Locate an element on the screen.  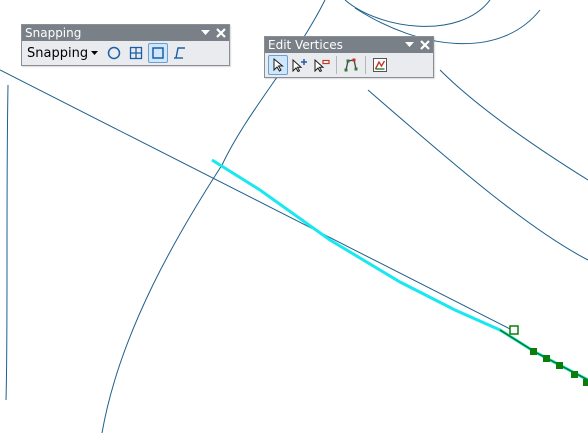
continue-icon is located at coordinates (351, 65).